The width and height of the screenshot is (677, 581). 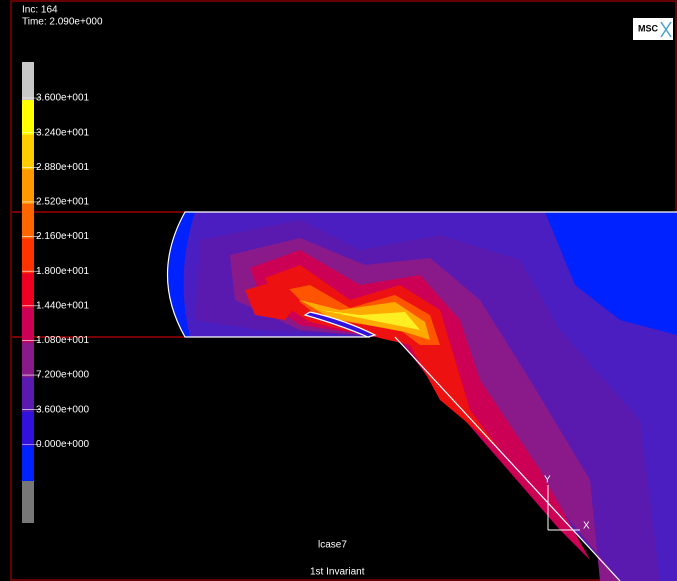 What do you see at coordinates (63, 132) in the screenshot?
I see `legend-label: 3.240e+001` at bounding box center [63, 132].